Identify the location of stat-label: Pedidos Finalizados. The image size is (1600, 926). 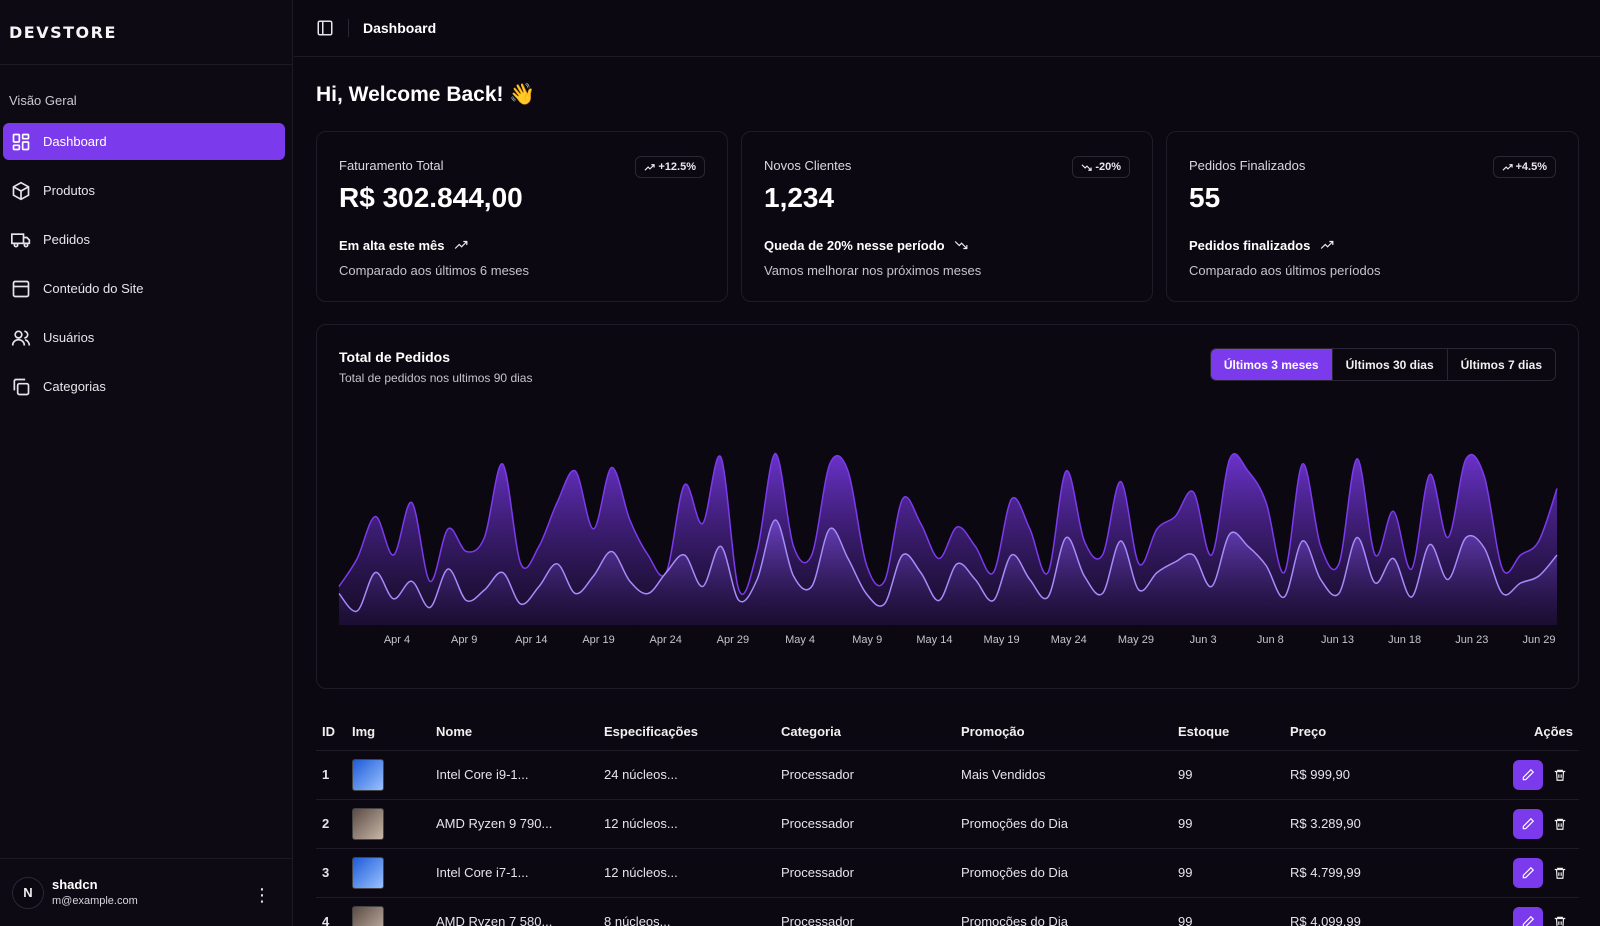
(1247, 165).